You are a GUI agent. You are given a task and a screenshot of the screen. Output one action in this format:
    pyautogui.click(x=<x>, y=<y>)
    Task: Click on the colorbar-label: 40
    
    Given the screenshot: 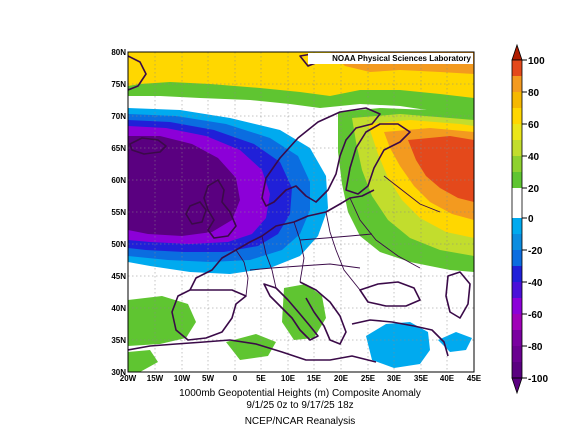 What is the action you would take?
    pyautogui.click(x=534, y=157)
    